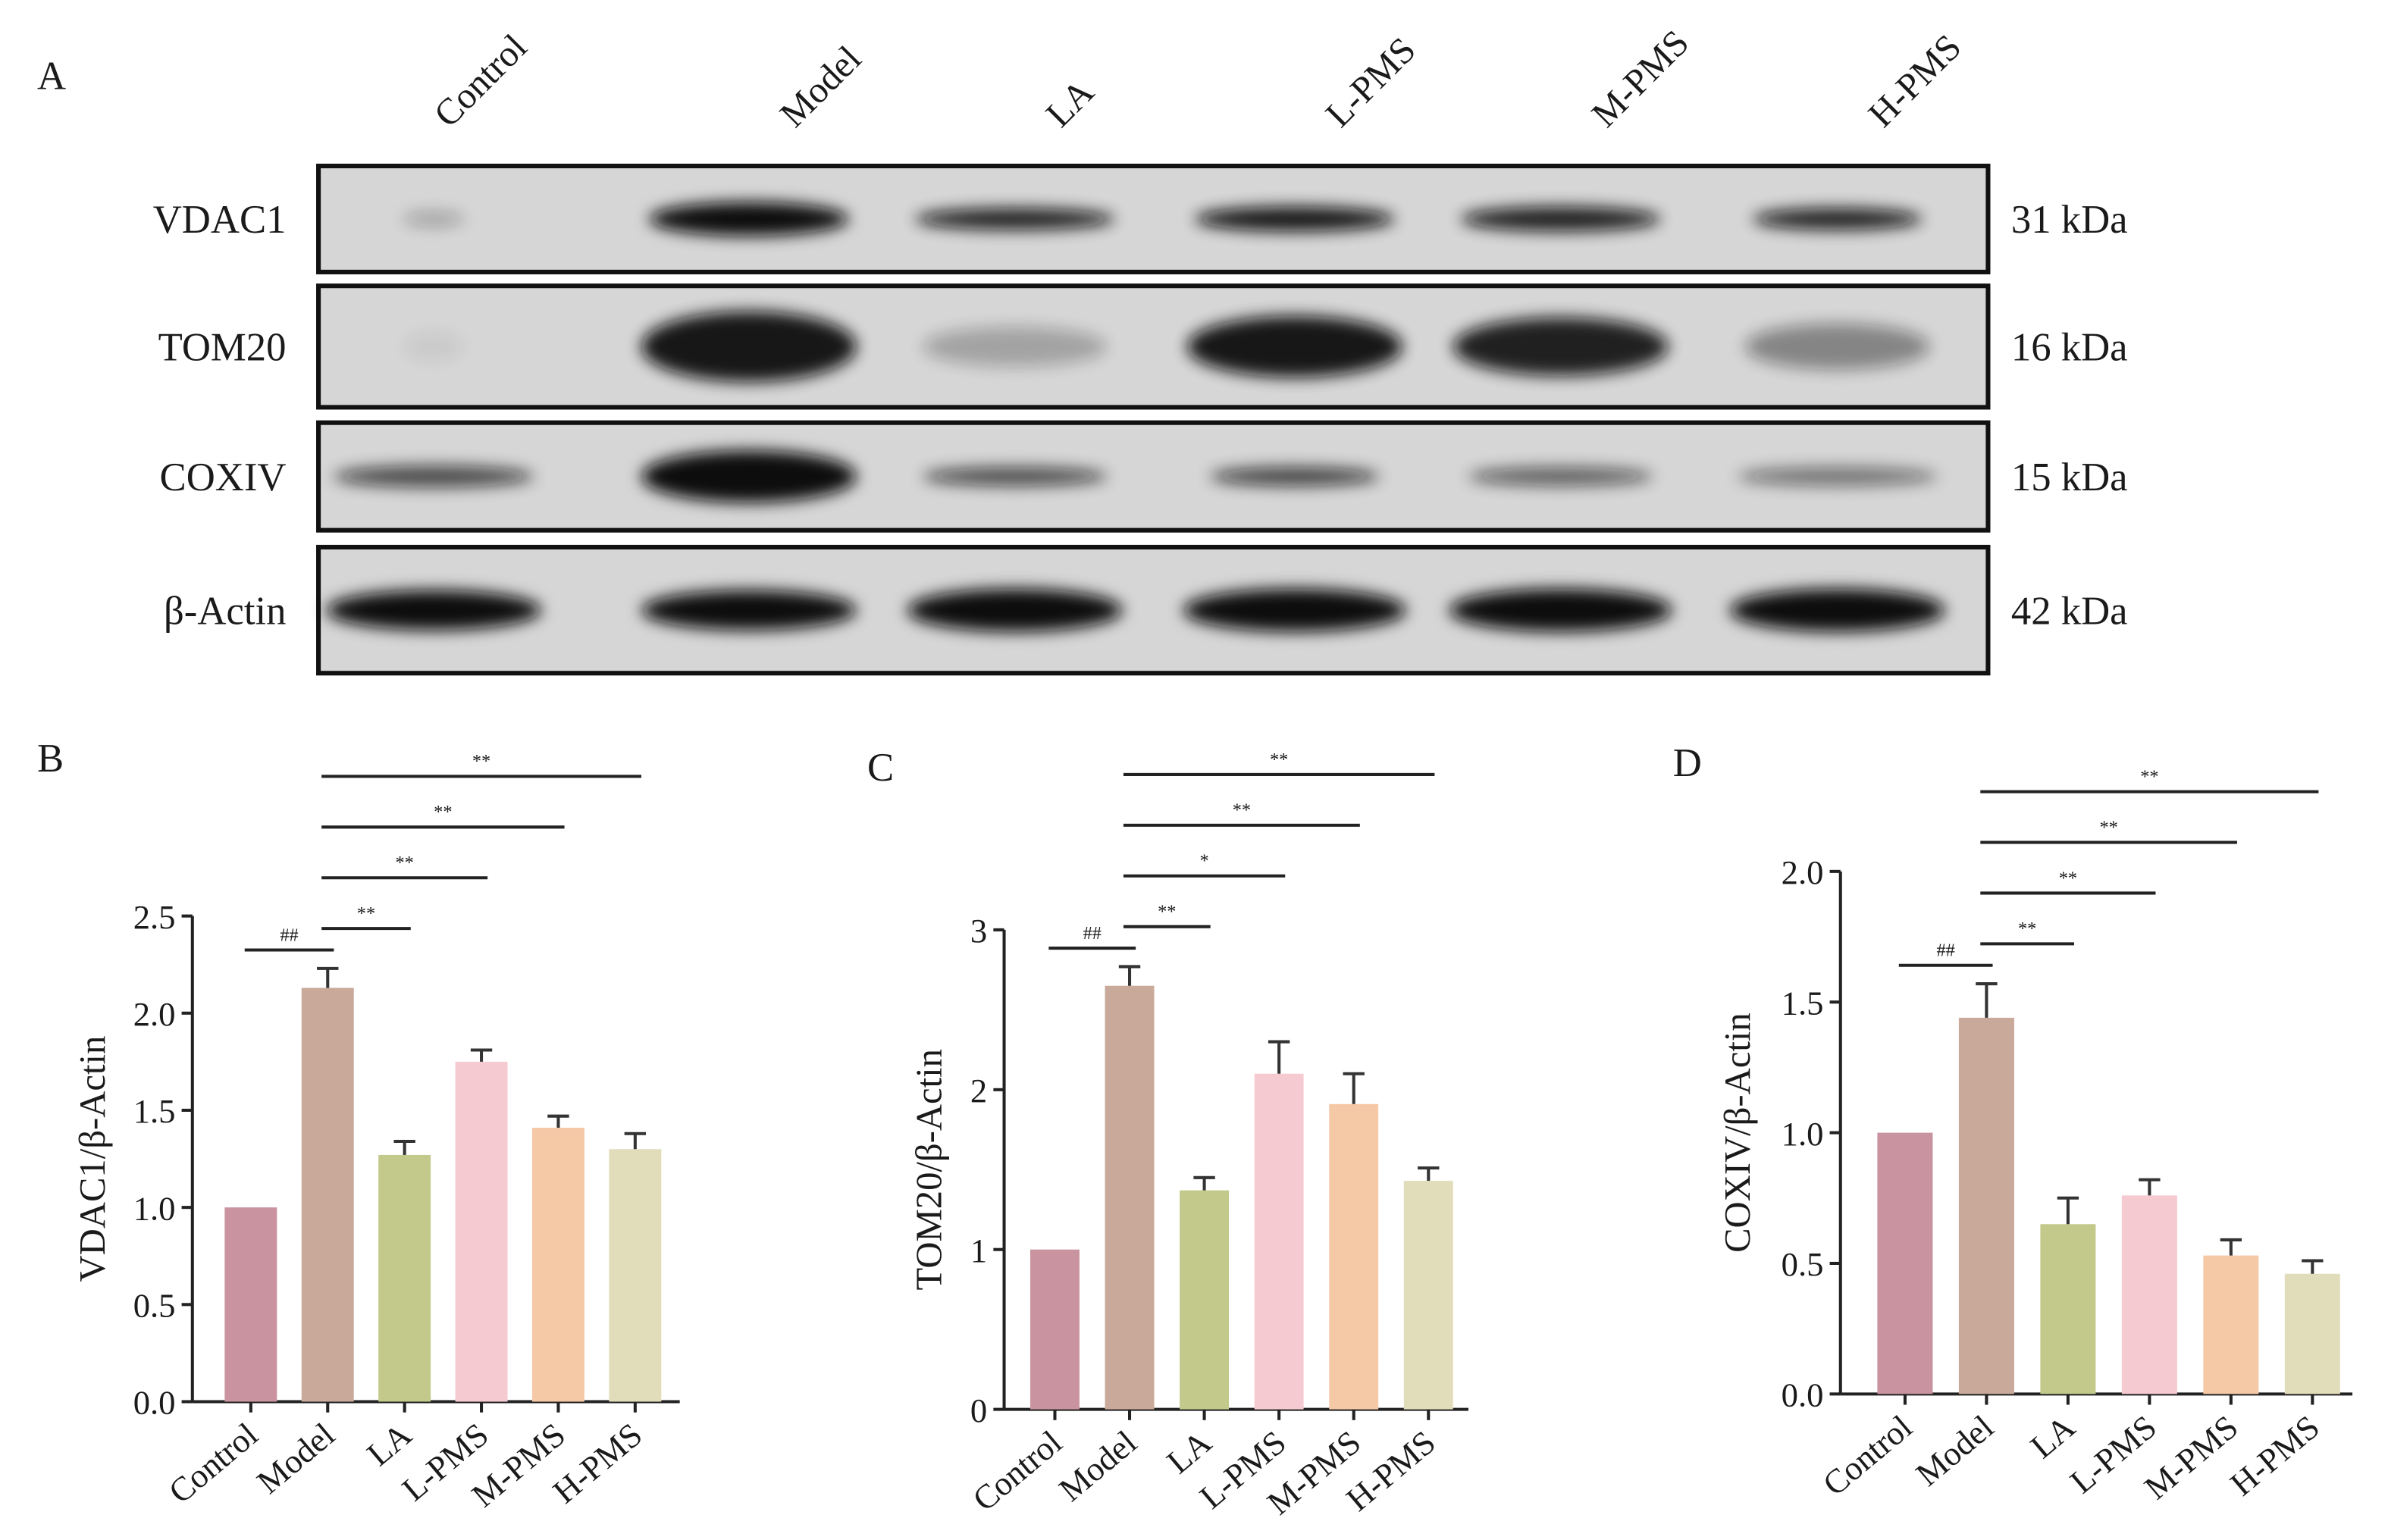 The height and width of the screenshot is (1540, 2388). Describe the element at coordinates (51, 77) in the screenshot. I see `panel-label: A` at that location.